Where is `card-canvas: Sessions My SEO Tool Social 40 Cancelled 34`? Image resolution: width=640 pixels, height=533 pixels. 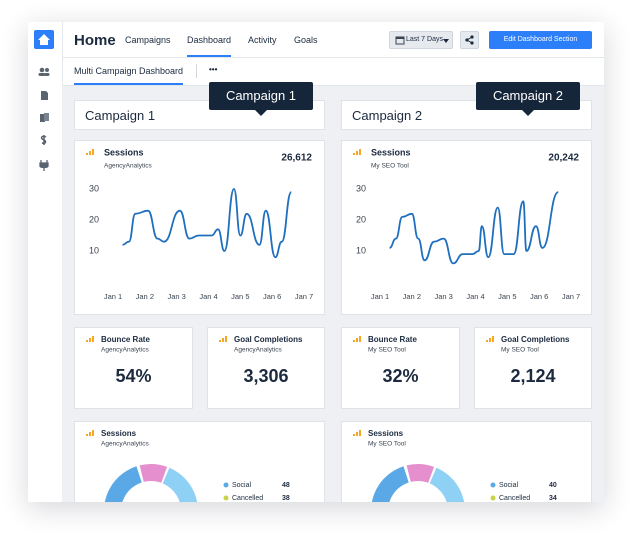
card-canvas: Sessions My SEO Tool Social 40 Cancelled 34 is located at coordinates (455, 465).